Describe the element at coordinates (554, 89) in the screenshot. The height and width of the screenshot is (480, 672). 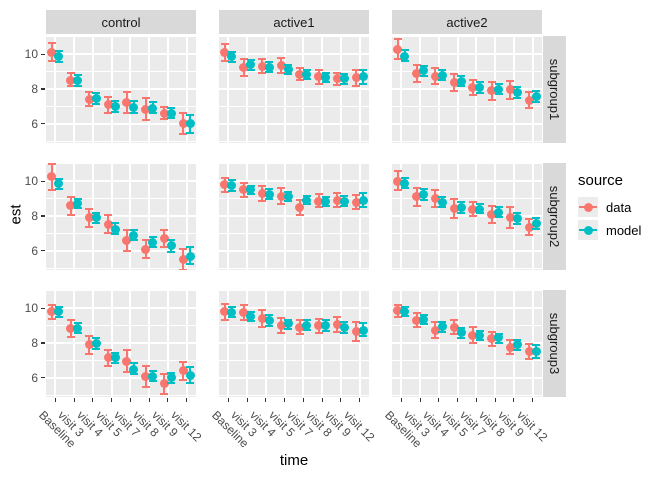
I see `facet-strip-row-subgroup1: subgroup1` at that location.